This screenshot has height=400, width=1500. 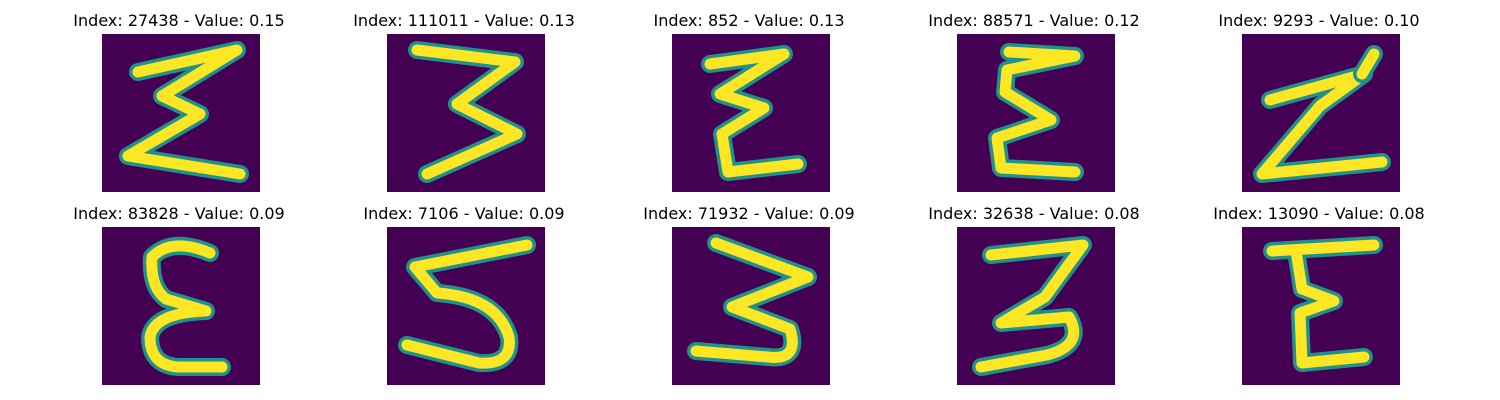 I want to click on sample-title: Index: 852 - Value: 0.13, so click(x=749, y=20).